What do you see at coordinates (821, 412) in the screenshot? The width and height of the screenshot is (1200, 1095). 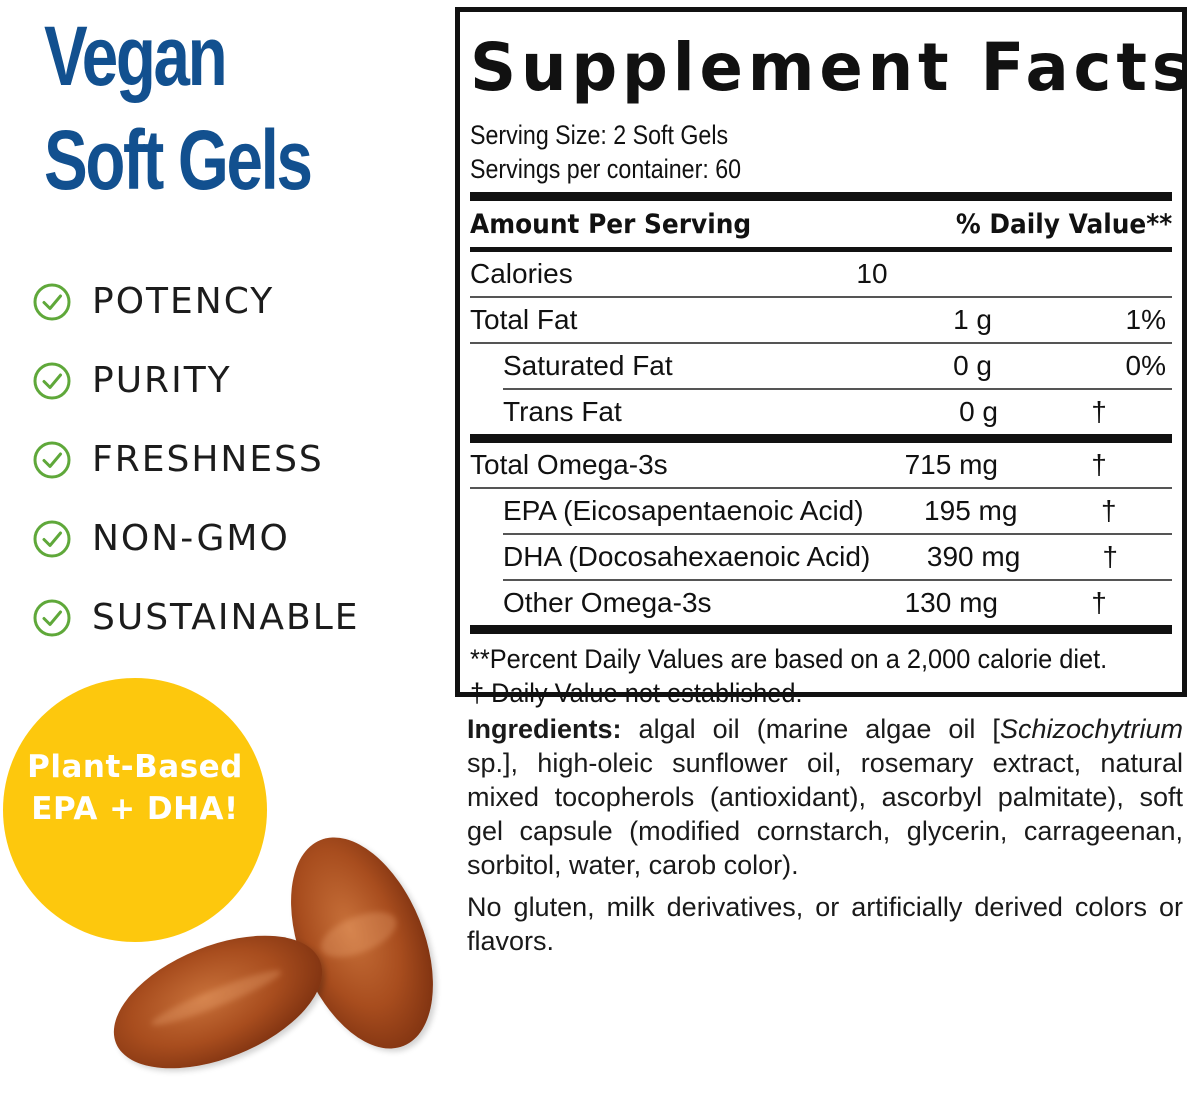 I see `facts-row-trans-fat: Trans Fat 0 g †` at bounding box center [821, 412].